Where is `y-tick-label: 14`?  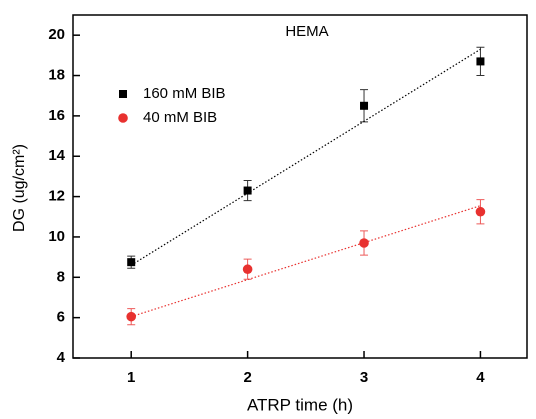
y-tick-label: 14 is located at coordinates (56, 155).